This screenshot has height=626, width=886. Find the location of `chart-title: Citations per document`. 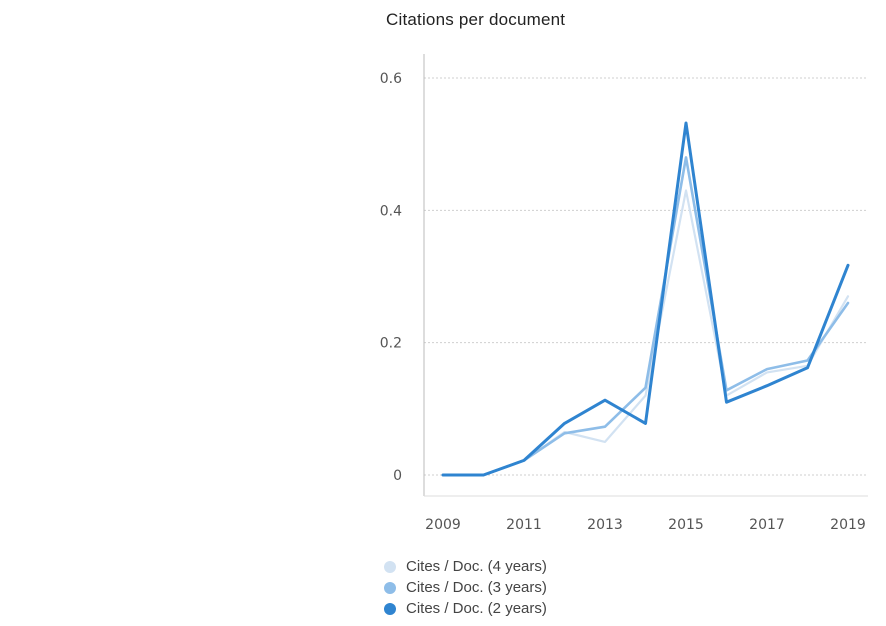

chart-title: Citations per document is located at coordinates (476, 19).